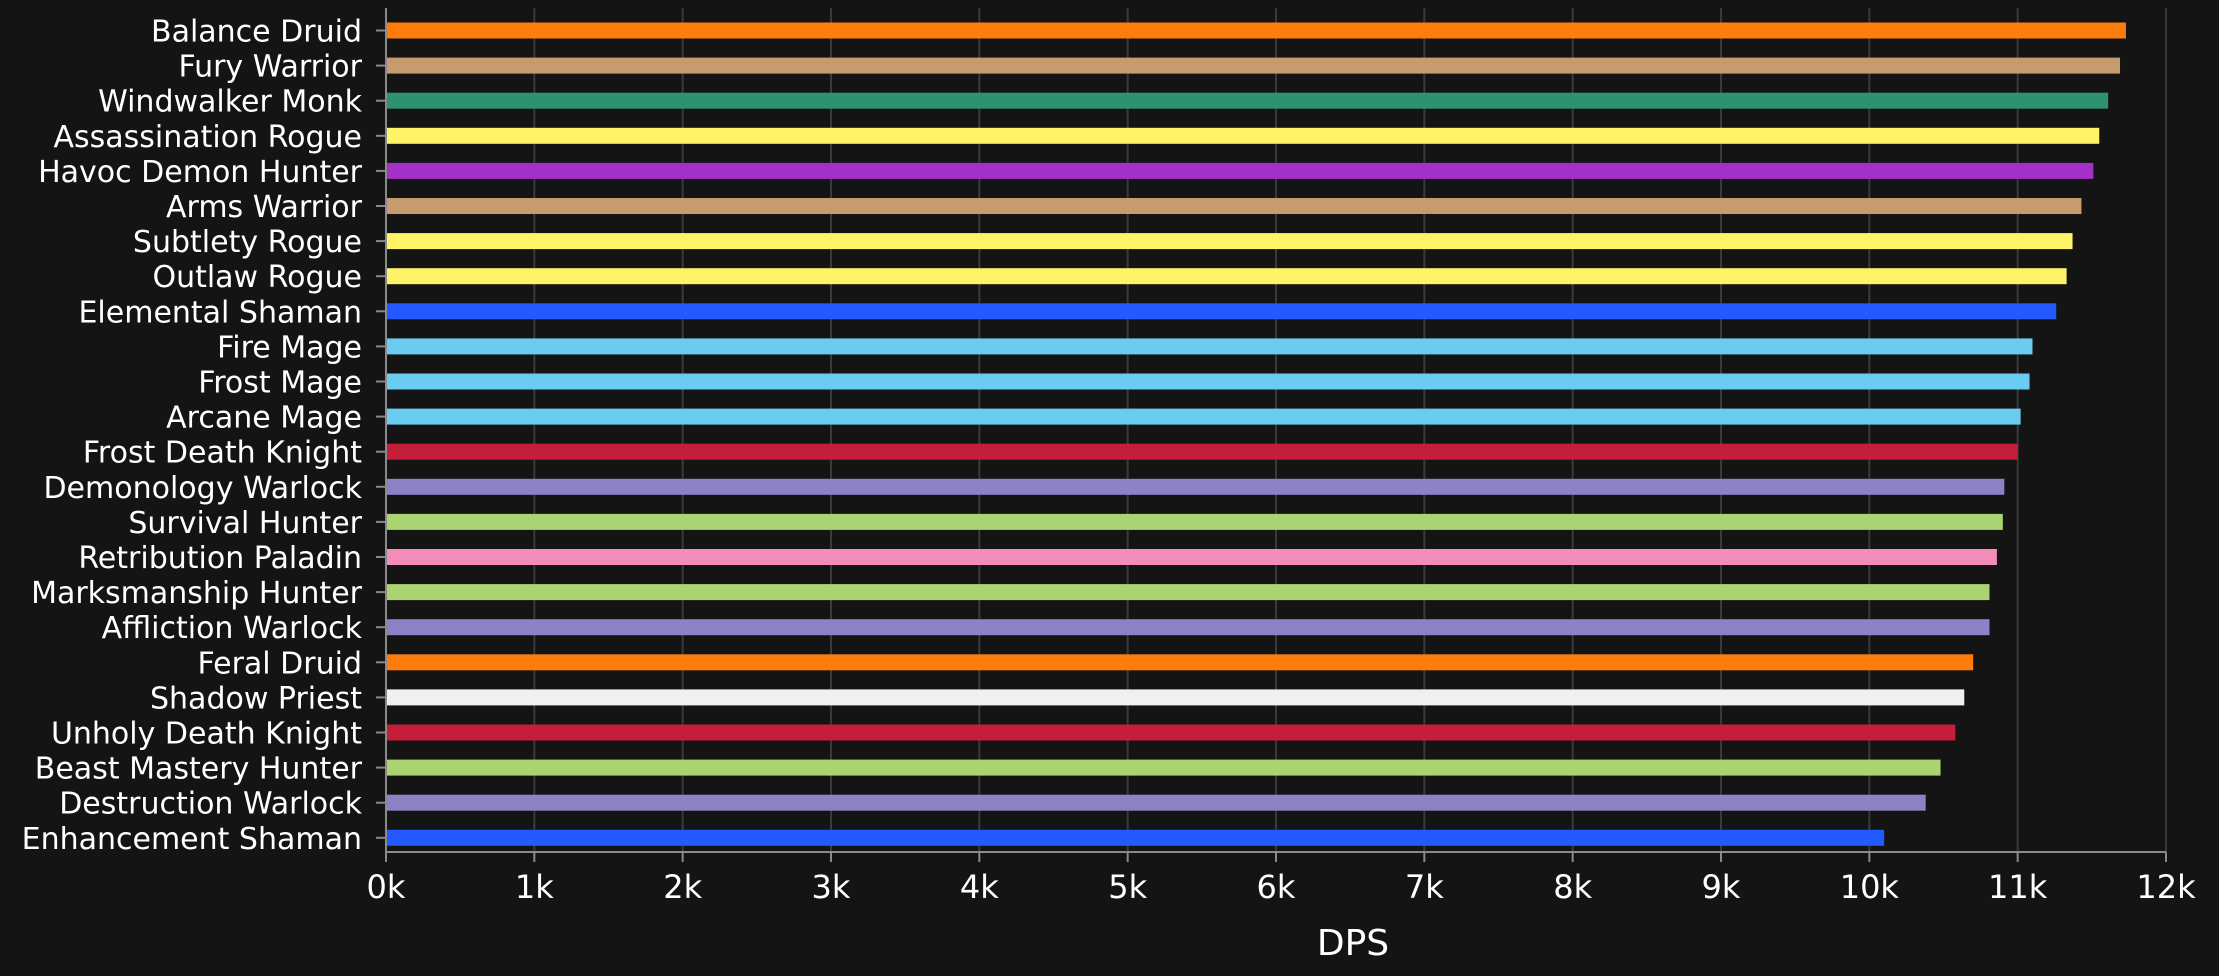 Image resolution: width=2219 pixels, height=976 pixels. Describe the element at coordinates (264, 418) in the screenshot. I see `category-label: Arcane Mage` at that location.